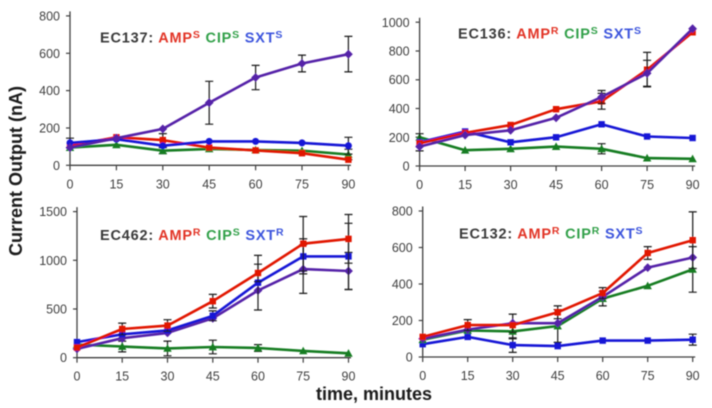 The height and width of the screenshot is (408, 712). What do you see at coordinates (374, 394) in the screenshot?
I see `svg-text: time, minutes` at bounding box center [374, 394].